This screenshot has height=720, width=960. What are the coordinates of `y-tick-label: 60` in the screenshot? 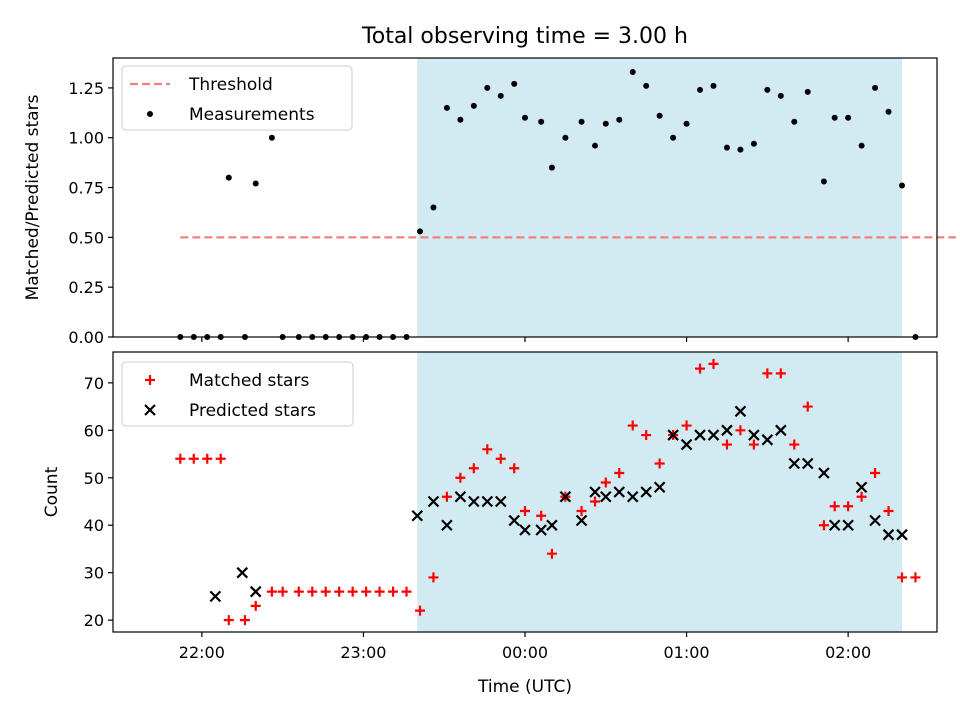 It's located at (94, 430).